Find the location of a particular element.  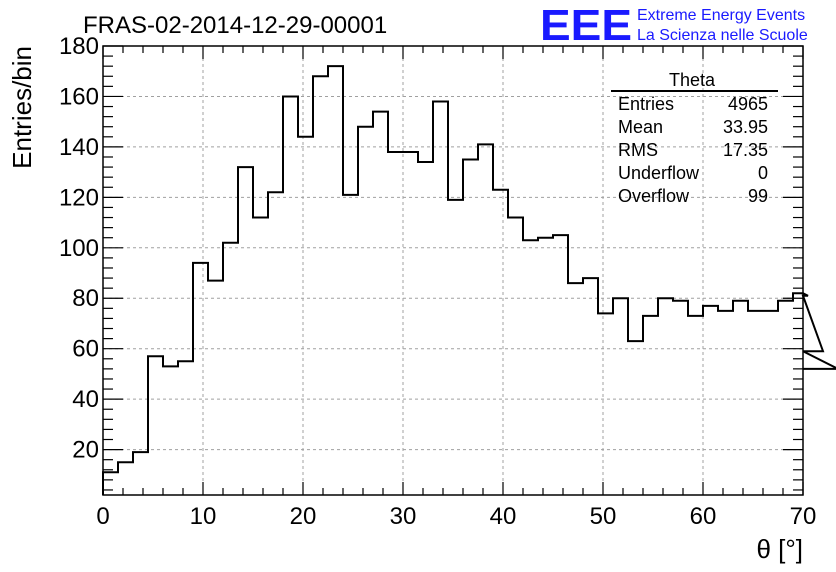

x-axis-label: θ [°] is located at coordinates (779, 549).